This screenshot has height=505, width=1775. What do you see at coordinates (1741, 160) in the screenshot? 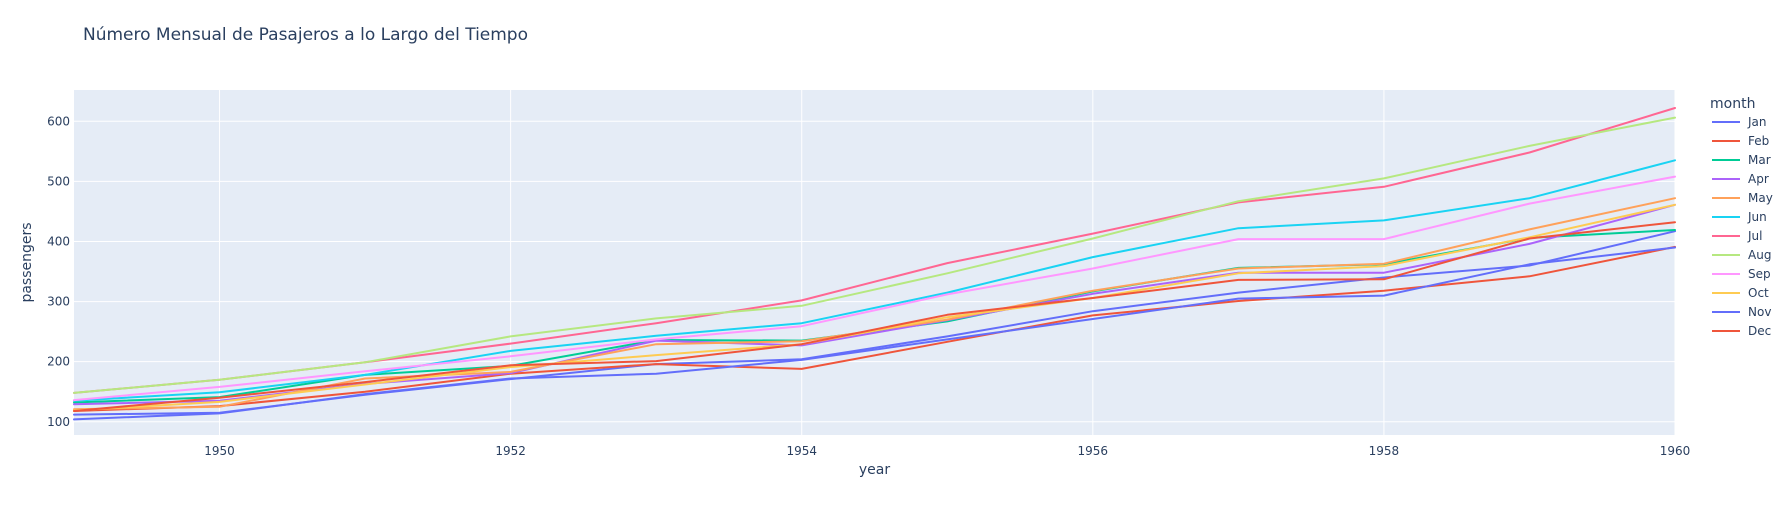
I see `legend-item-mar: Mar` at bounding box center [1741, 160].